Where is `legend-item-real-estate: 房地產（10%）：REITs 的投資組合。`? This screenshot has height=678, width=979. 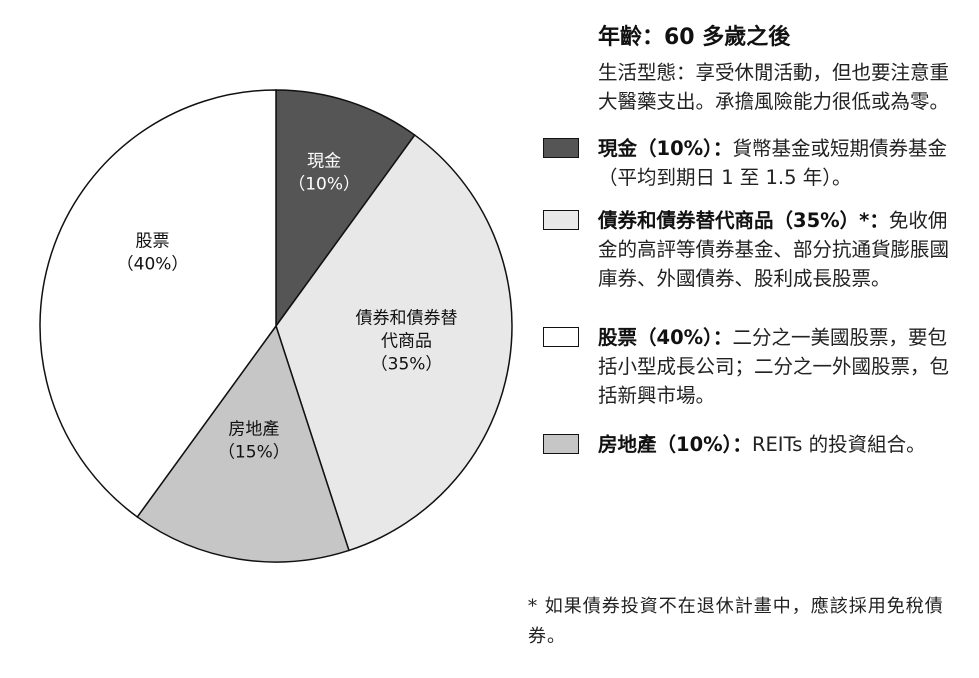 legend-item-real-estate: 房地產（10%）：REITs 的投資組合。 is located at coordinates (748, 444).